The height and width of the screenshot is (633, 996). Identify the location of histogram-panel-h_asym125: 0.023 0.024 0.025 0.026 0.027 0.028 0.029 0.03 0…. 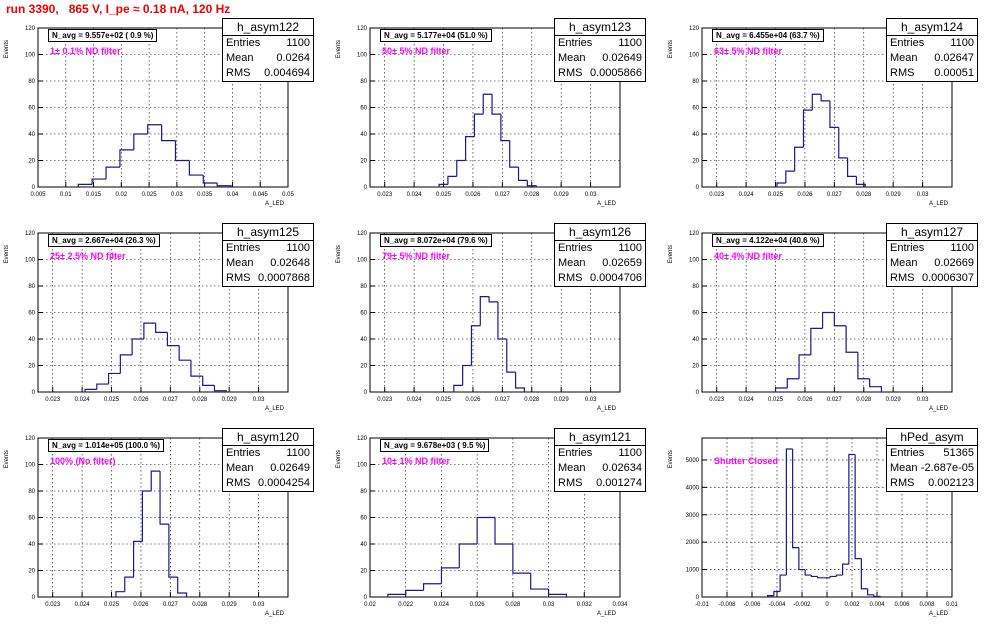
(166, 325).